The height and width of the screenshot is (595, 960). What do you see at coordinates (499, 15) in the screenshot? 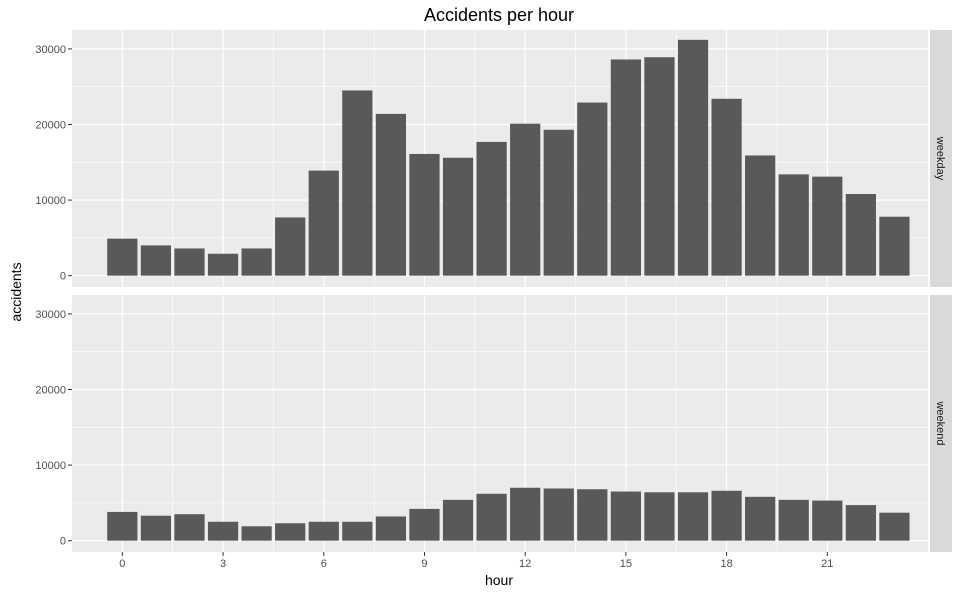
I see `chart-title: Accidents per hour` at bounding box center [499, 15].